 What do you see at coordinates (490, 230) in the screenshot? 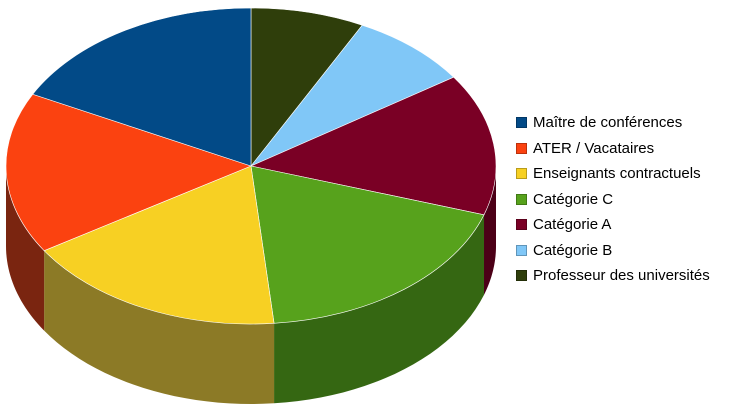
I see `pie-side-categorie-a` at bounding box center [490, 230].